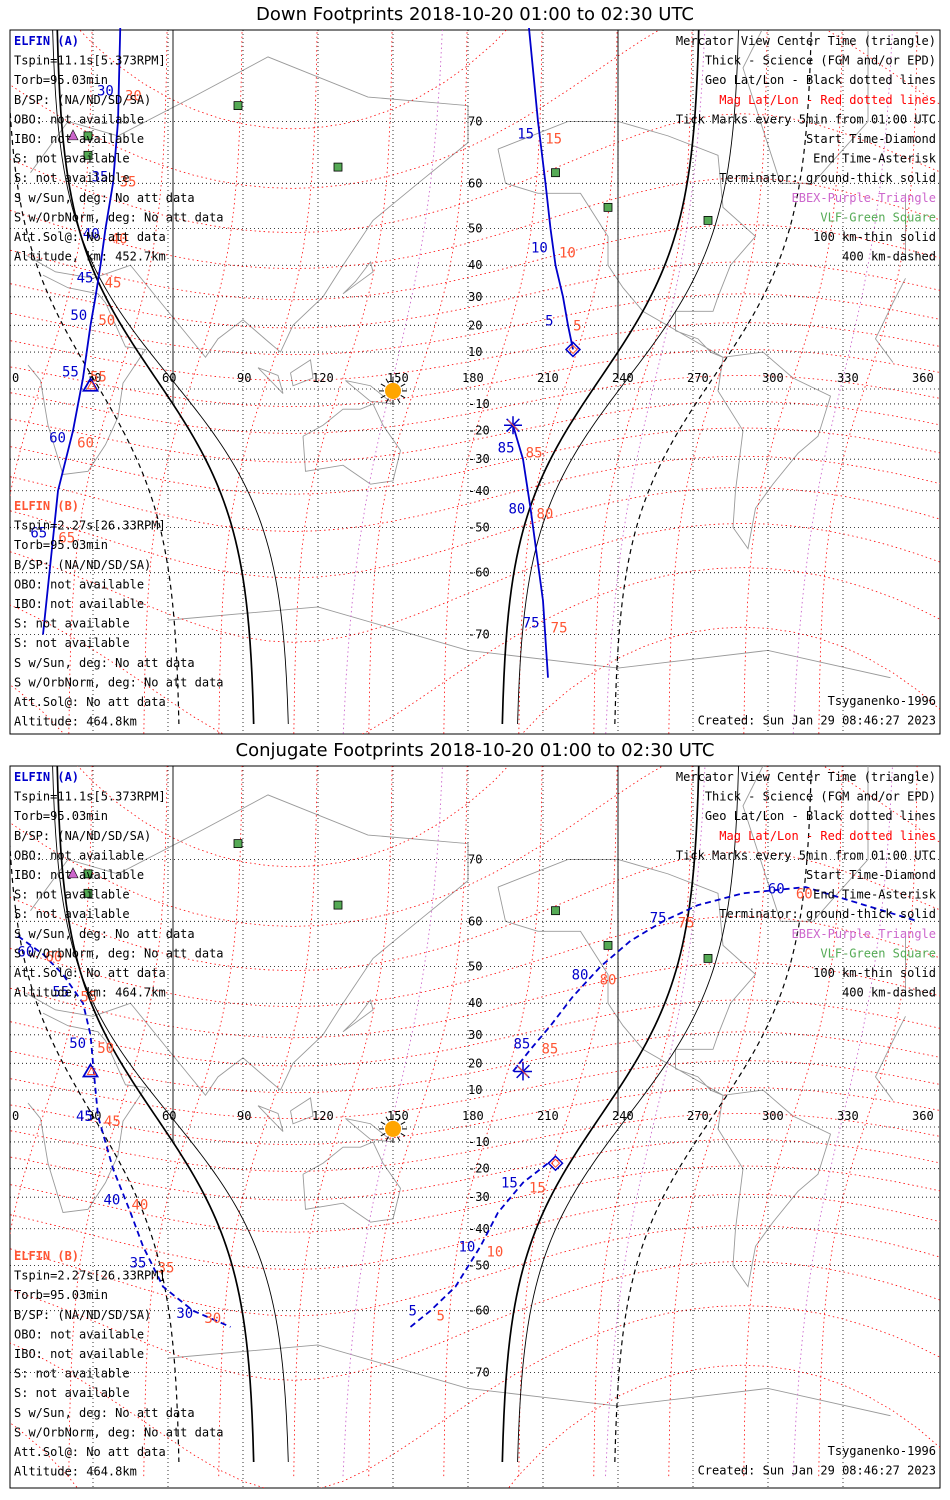  I want to click on elfin-a-info-line: Tspin=11.1s[5.373RPM], so click(90, 797).